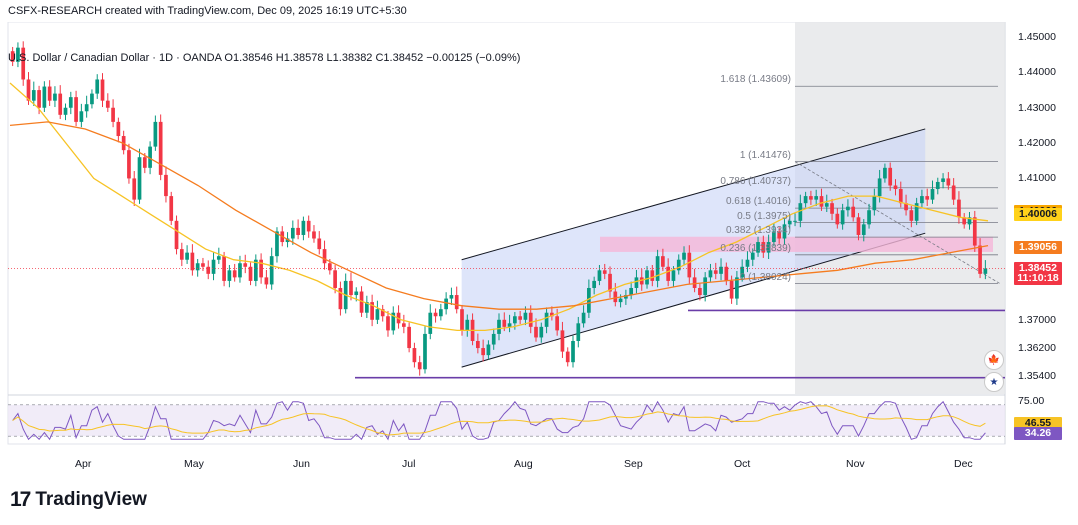 The width and height of the screenshot is (1078, 525). Describe the element at coordinates (758, 202) in the screenshot. I see `fib-level-label: 0.618 (1.4016)` at that location.